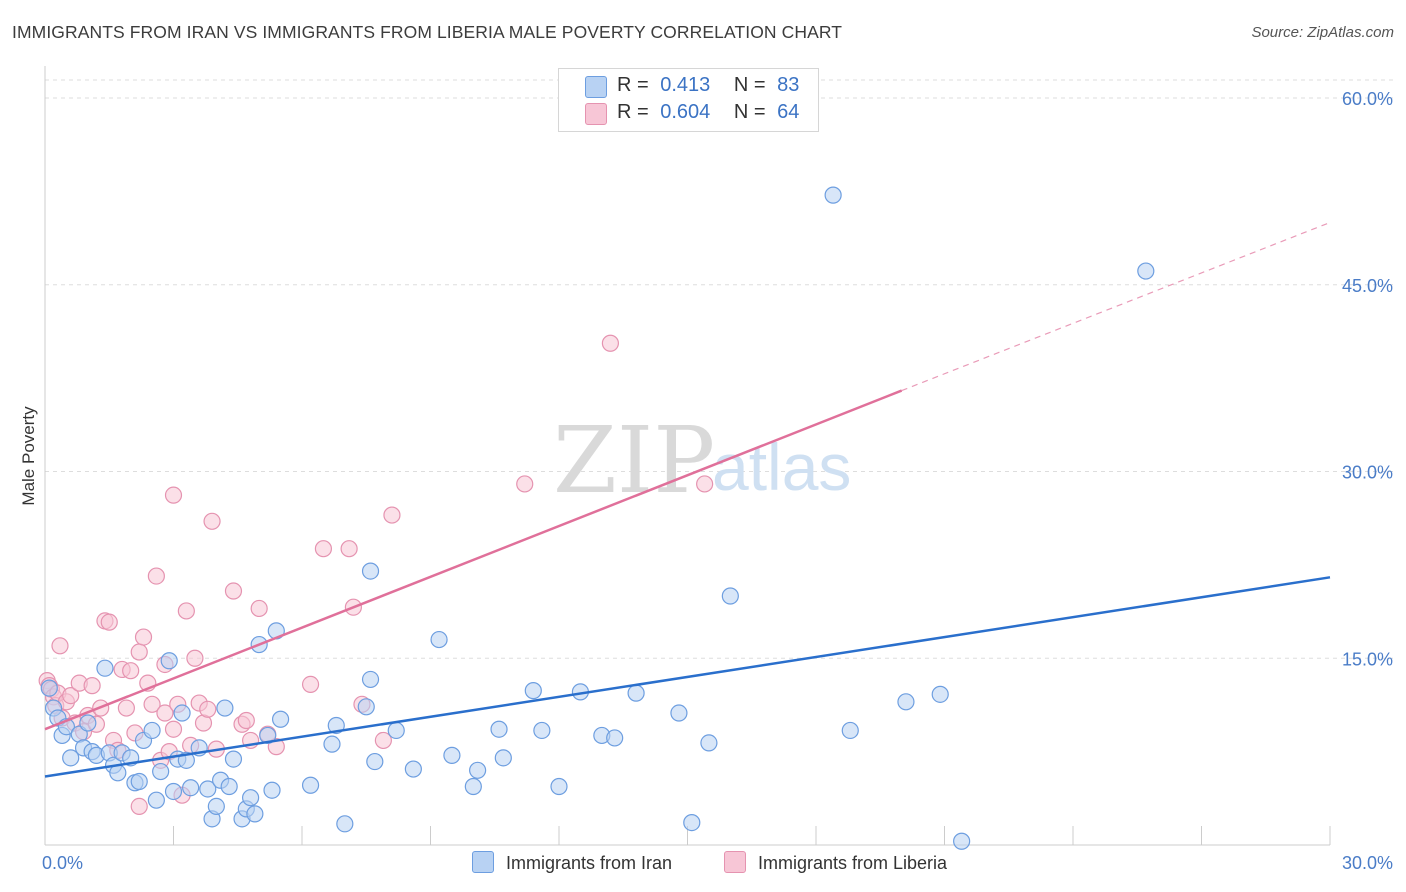  I want to click on bottom-legend-label-liberia: Immigrants from Liberia, so click(853, 863).